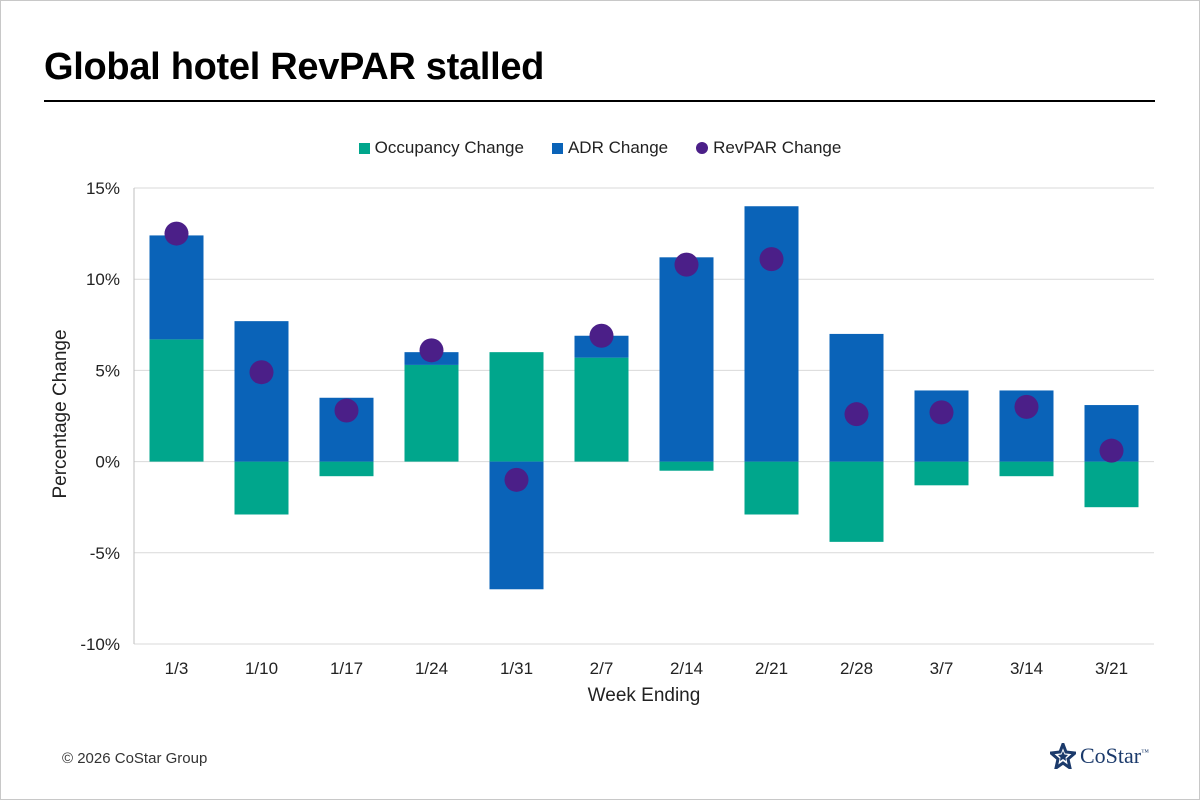 The height and width of the screenshot is (800, 1200). What do you see at coordinates (346, 668) in the screenshot?
I see `x-tick-label: 1/17` at bounding box center [346, 668].